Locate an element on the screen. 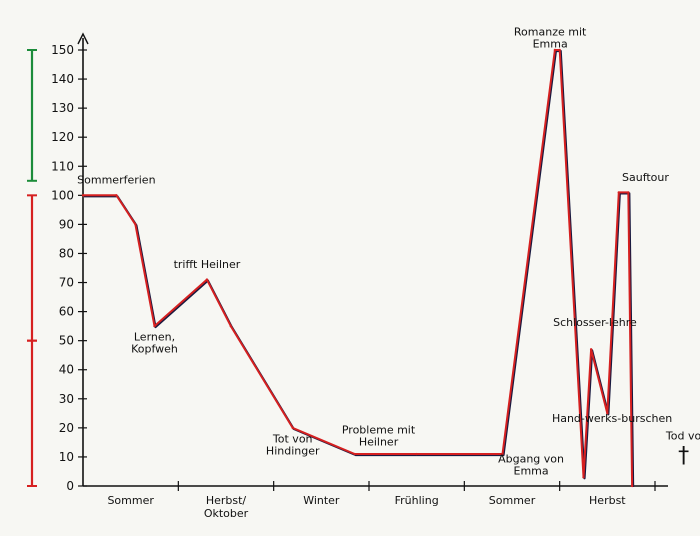 Image resolution: width=700 pixels, height=536 pixels. annotation-label: Schlosser-lehre is located at coordinates (595, 322).